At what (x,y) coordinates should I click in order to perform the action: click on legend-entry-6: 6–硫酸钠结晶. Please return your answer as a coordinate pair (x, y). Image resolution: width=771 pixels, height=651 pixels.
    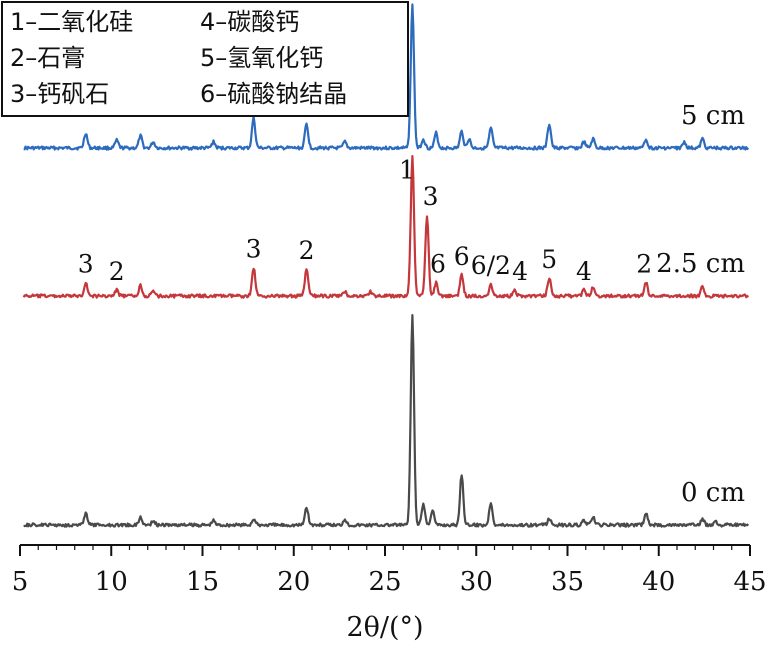
    Looking at the image, I should click on (273, 94).